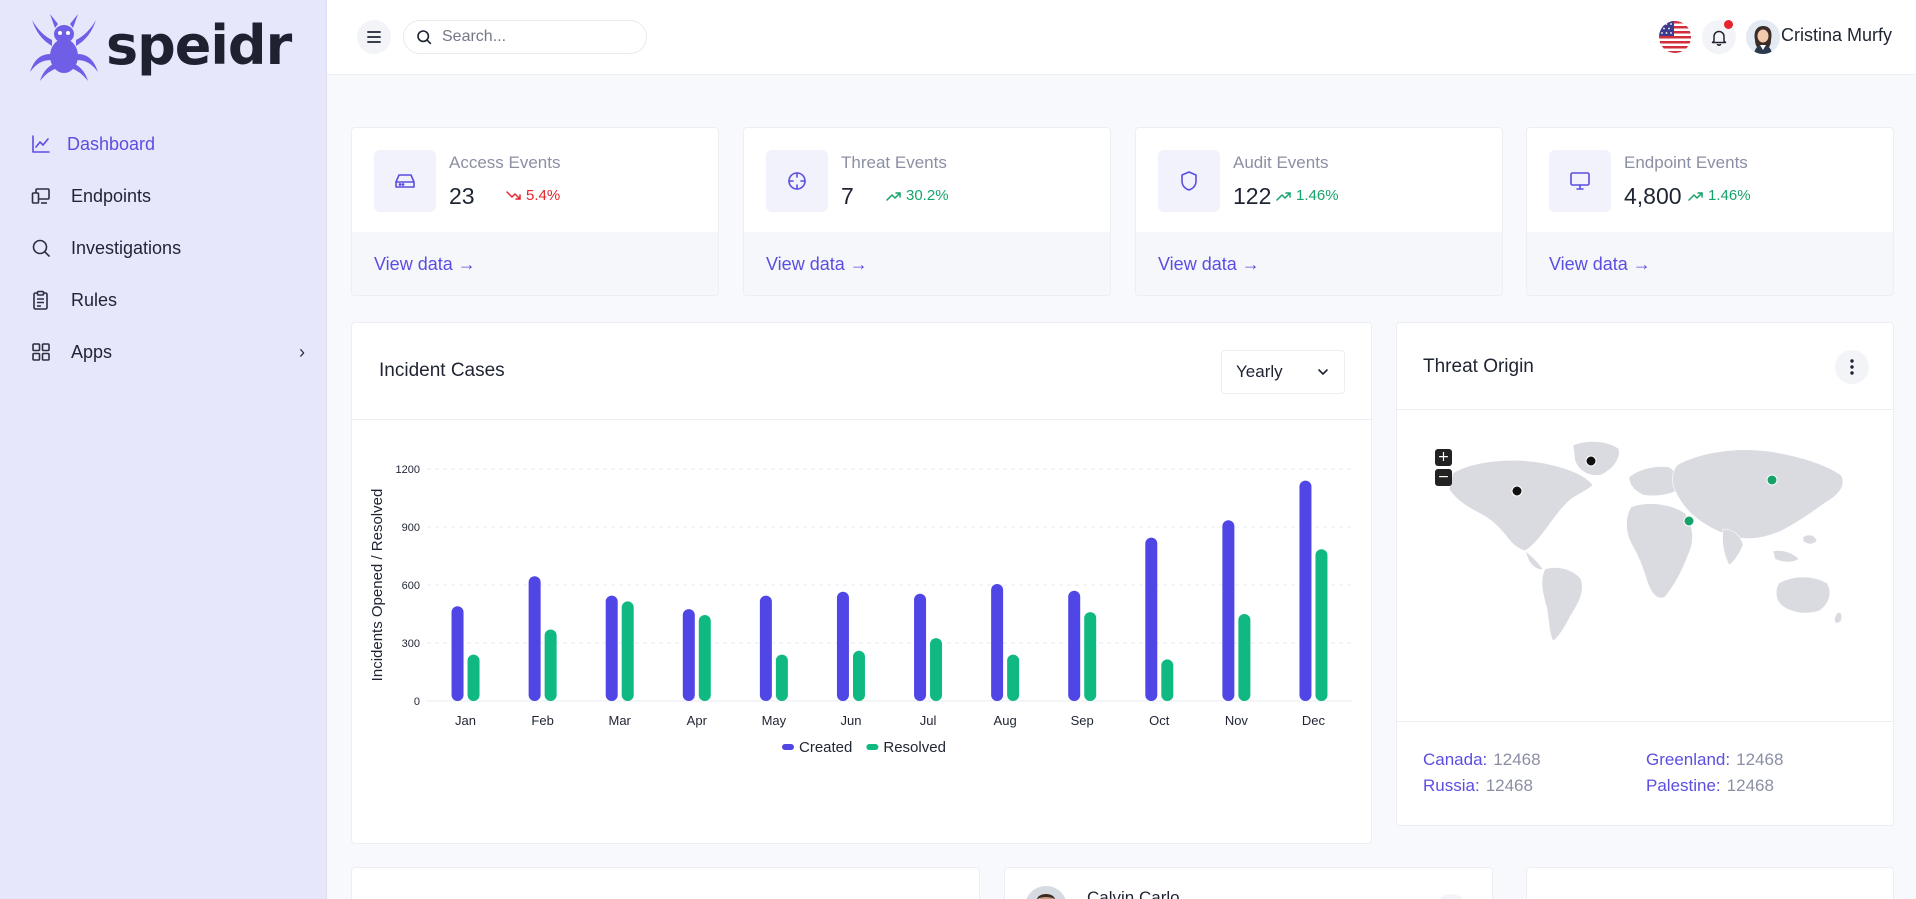  What do you see at coordinates (1082, 720) in the screenshot?
I see `x-tick-label: Sep` at bounding box center [1082, 720].